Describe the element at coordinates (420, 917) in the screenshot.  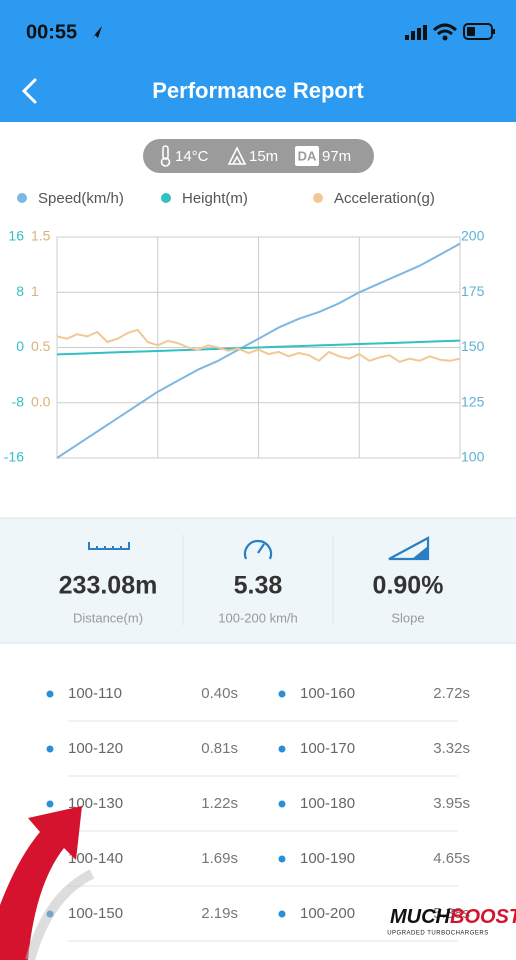
I see `watermark-brand-1: MUCH` at that location.